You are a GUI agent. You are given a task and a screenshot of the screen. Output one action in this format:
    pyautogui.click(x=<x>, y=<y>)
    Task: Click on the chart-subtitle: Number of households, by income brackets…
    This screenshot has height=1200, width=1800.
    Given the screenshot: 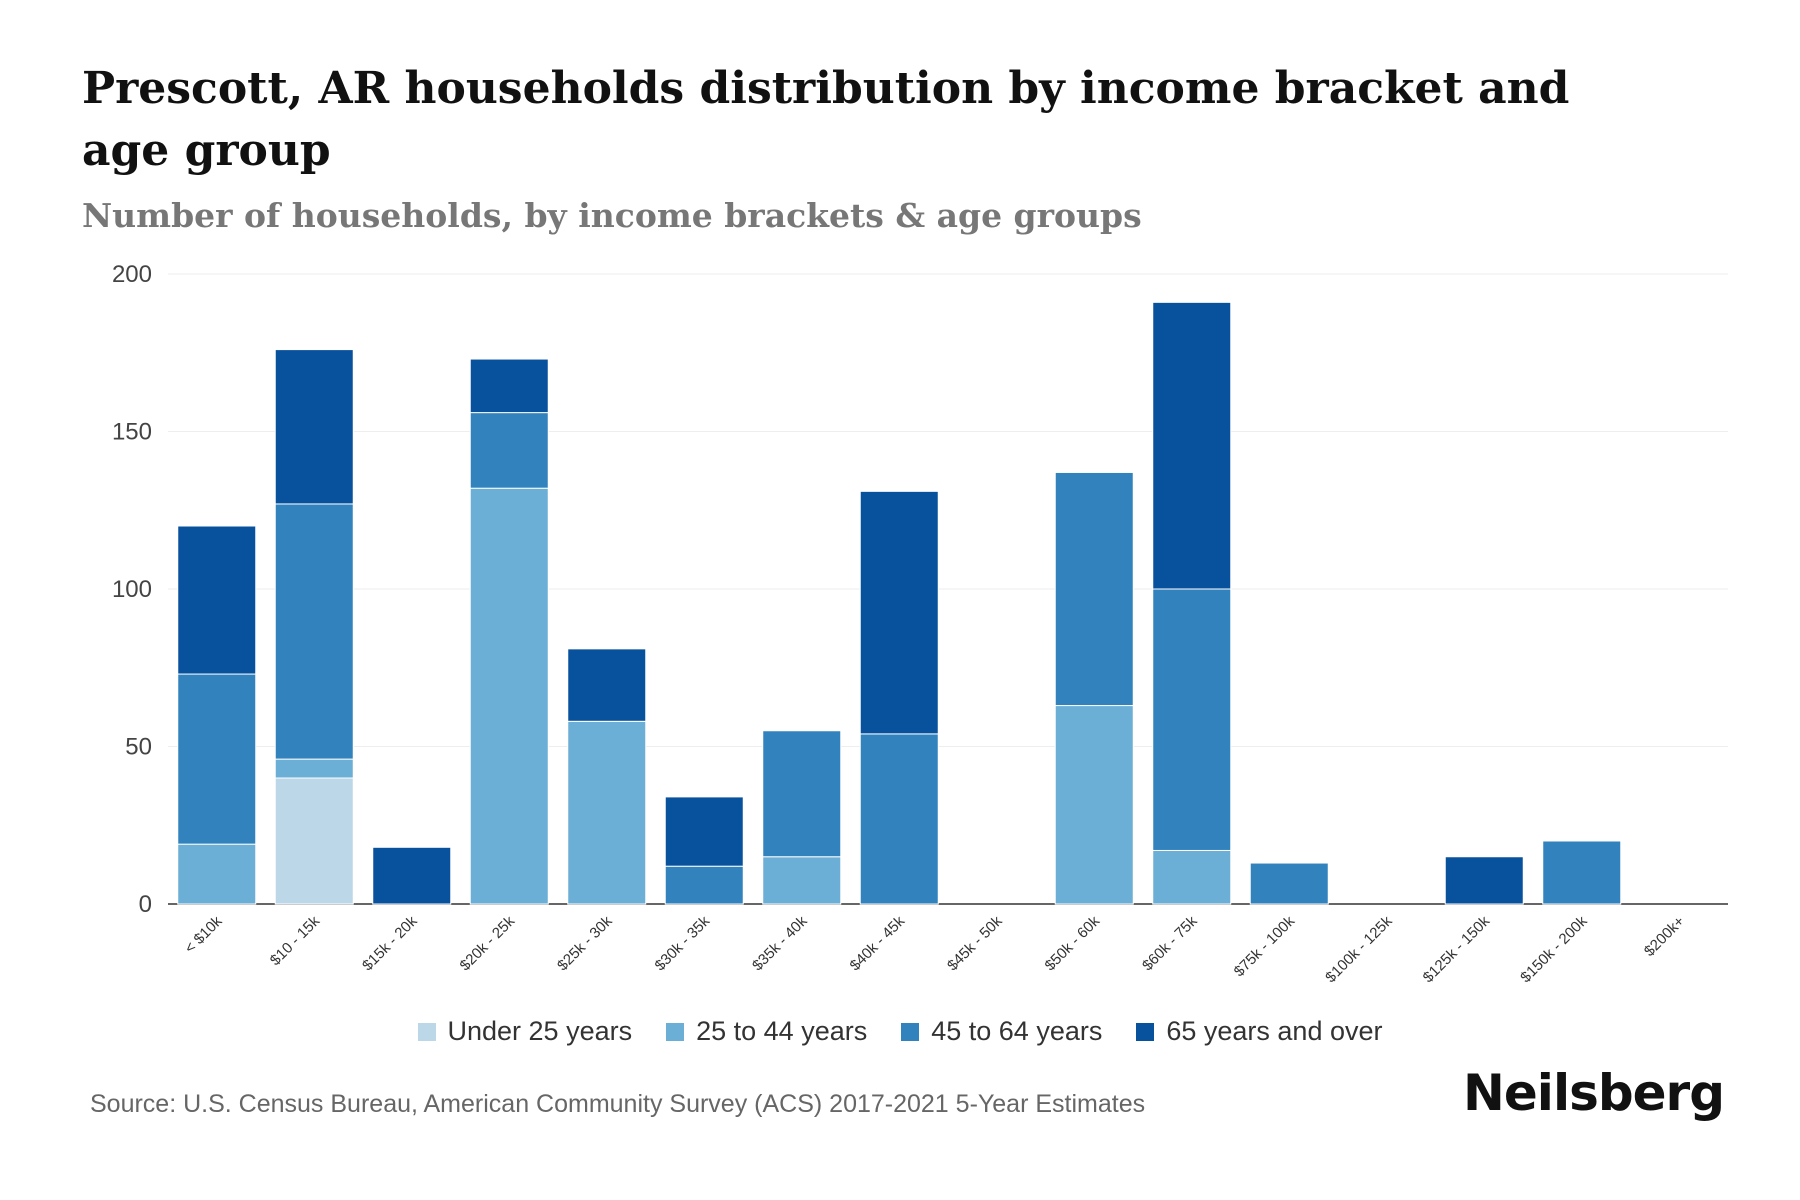 What is the action you would take?
    pyautogui.click(x=612, y=215)
    